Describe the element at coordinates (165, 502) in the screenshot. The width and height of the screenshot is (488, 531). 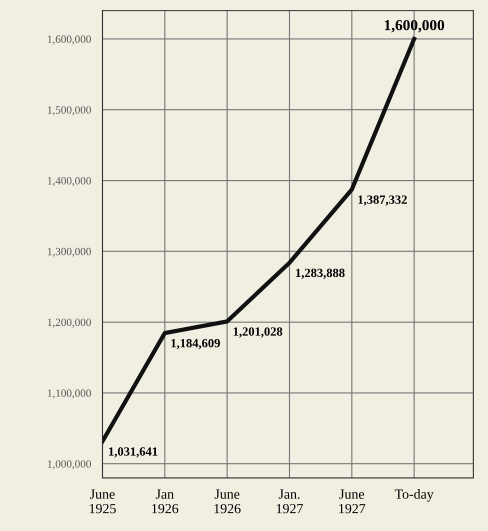
I see `x-tick-label: Jan 1926` at that location.